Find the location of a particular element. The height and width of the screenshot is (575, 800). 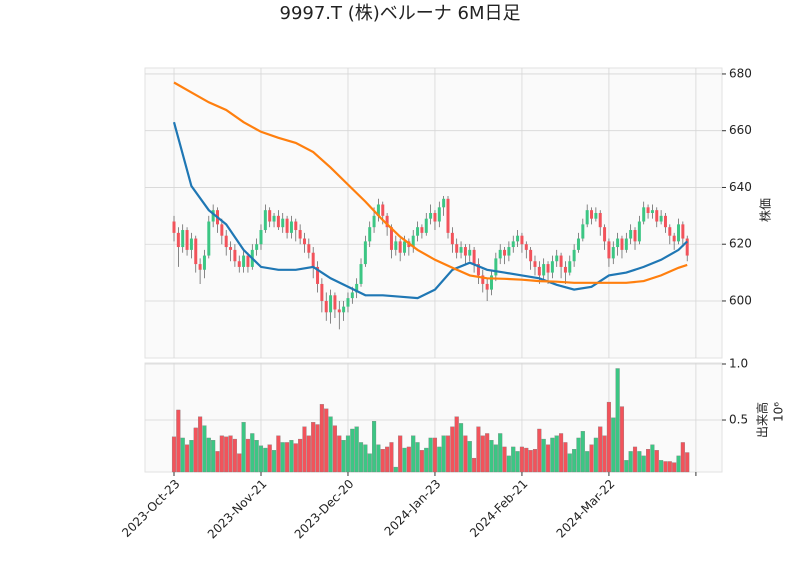

x-tick-label: 2023-Oct-23 is located at coordinates (150, 508).